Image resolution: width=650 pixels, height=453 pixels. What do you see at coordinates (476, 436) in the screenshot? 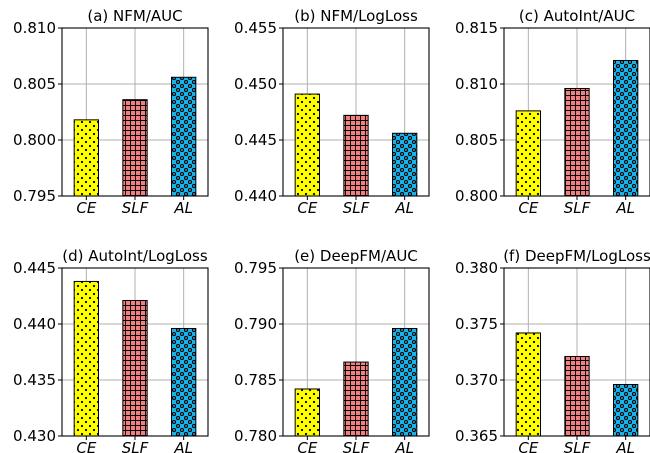
I see `y-tick-label: 0.365` at bounding box center [476, 436].